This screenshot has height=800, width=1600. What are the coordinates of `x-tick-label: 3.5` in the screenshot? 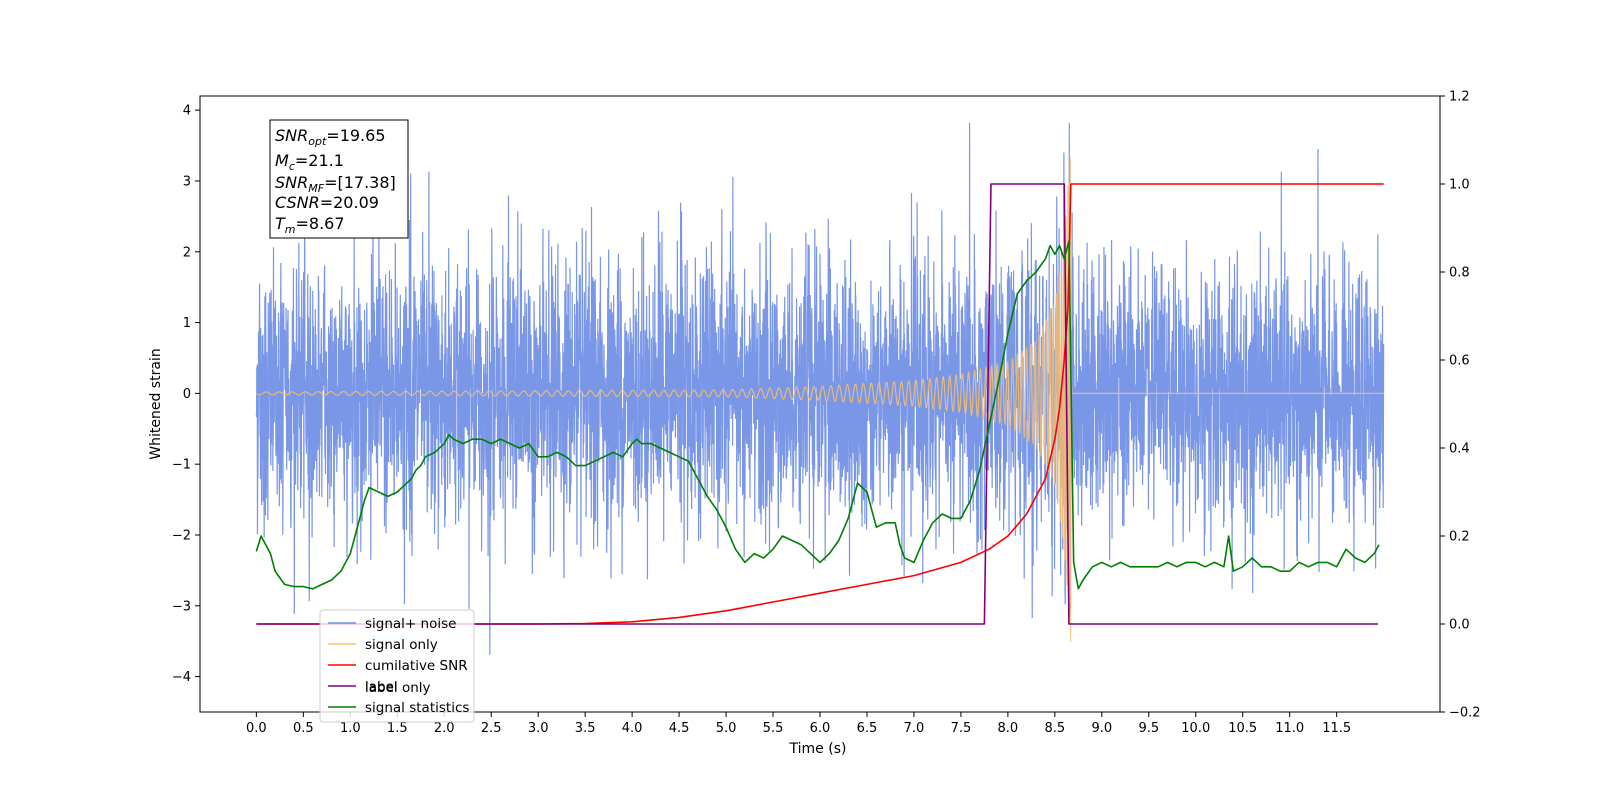 It's located at (585, 728).